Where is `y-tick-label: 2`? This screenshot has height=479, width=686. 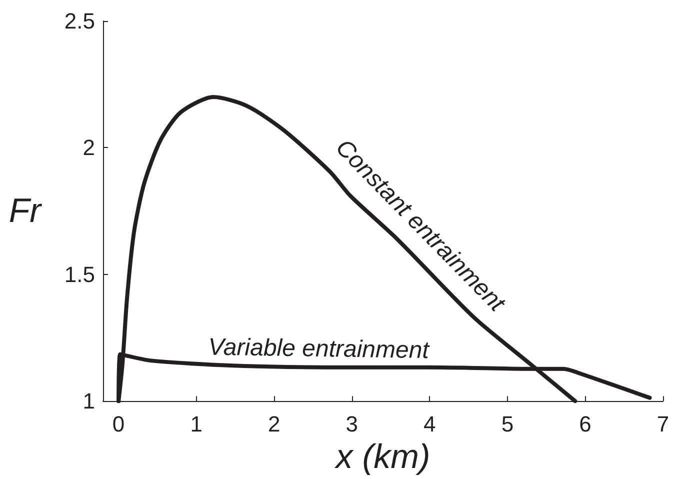
y-tick-label: 2 is located at coordinates (88, 147).